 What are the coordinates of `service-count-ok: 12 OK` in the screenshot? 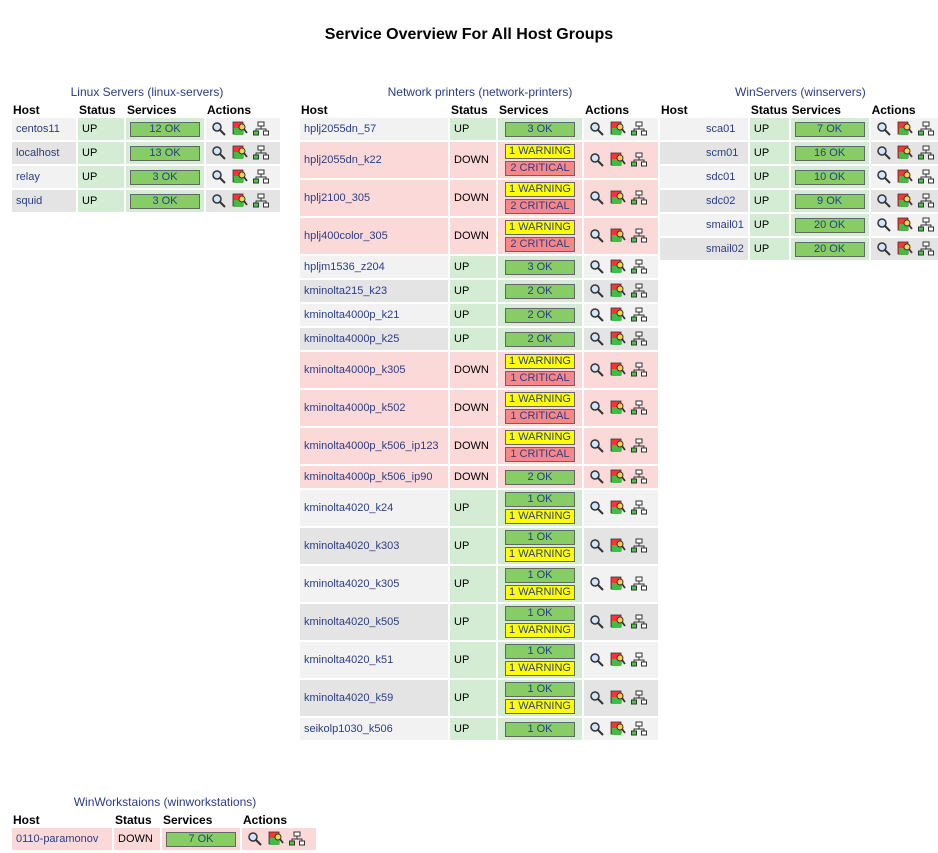 It's located at (165, 129).